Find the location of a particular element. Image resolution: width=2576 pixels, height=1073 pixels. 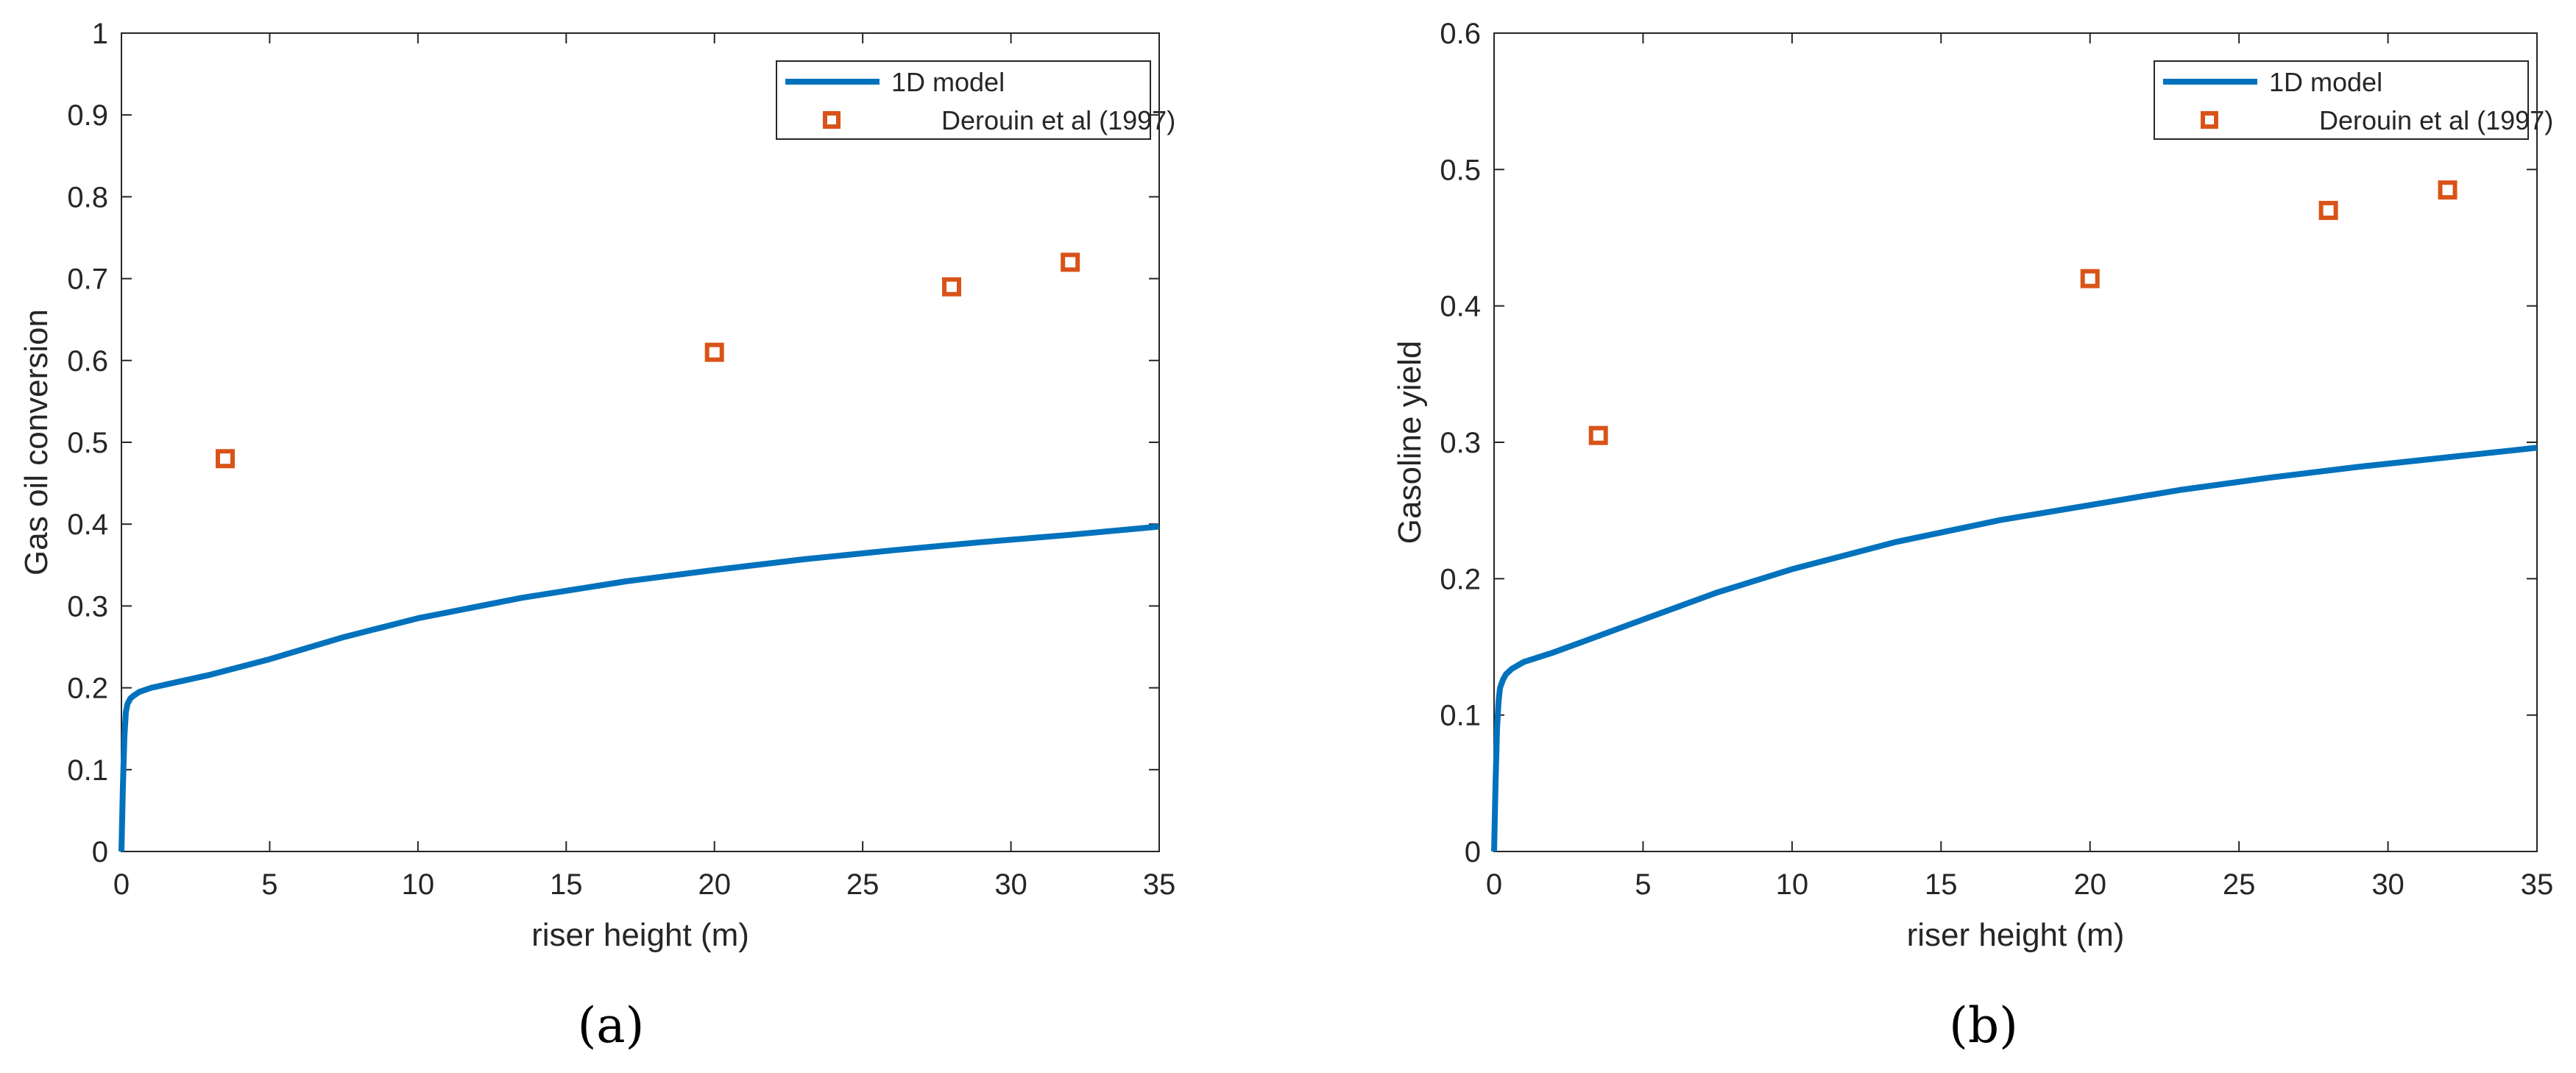

series-line-1d-model is located at coordinates (639, 688).